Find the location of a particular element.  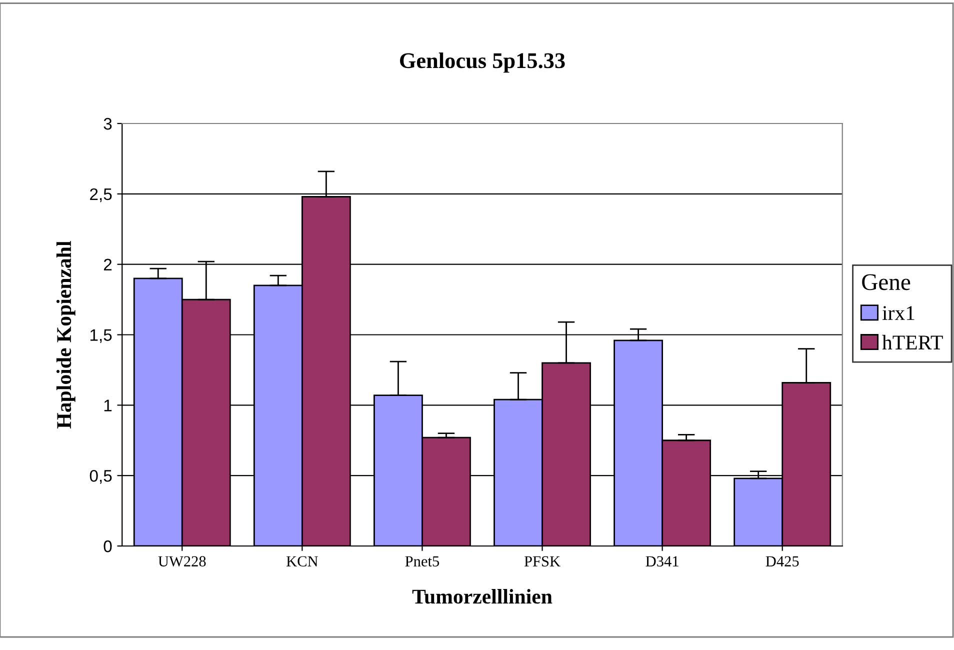

x-tick-label: D341 is located at coordinates (662, 561).